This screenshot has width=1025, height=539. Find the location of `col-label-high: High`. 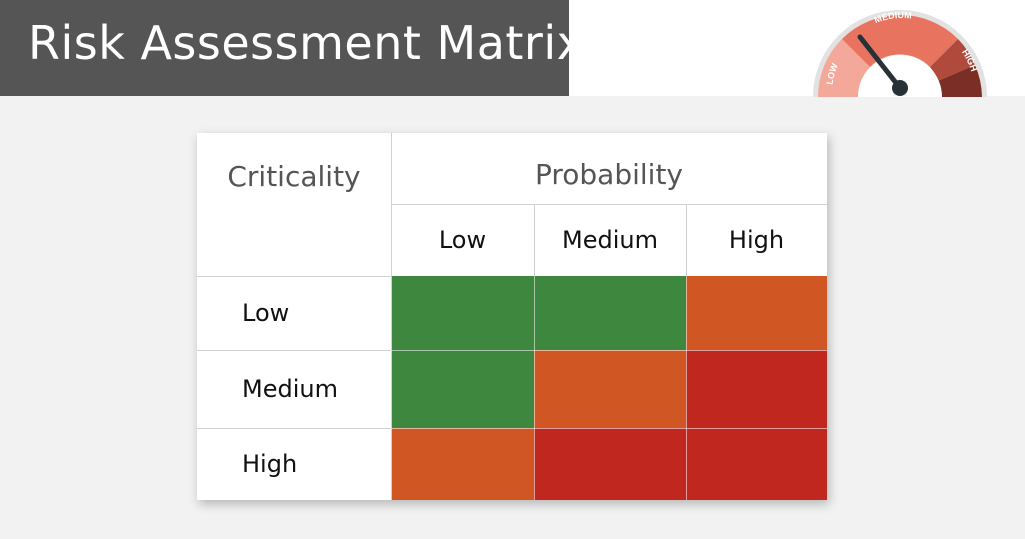

col-label-high: High is located at coordinates (756, 240).